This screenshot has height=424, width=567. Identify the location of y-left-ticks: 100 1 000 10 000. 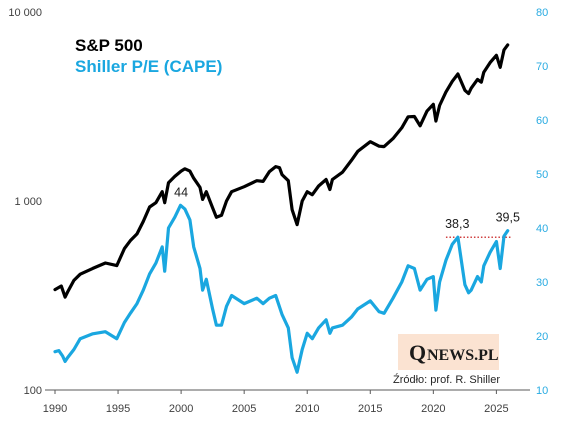
(25, 202).